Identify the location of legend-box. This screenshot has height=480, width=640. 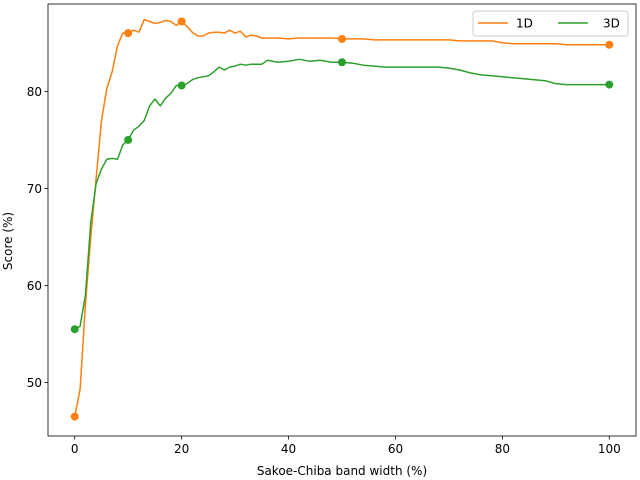
(550, 23).